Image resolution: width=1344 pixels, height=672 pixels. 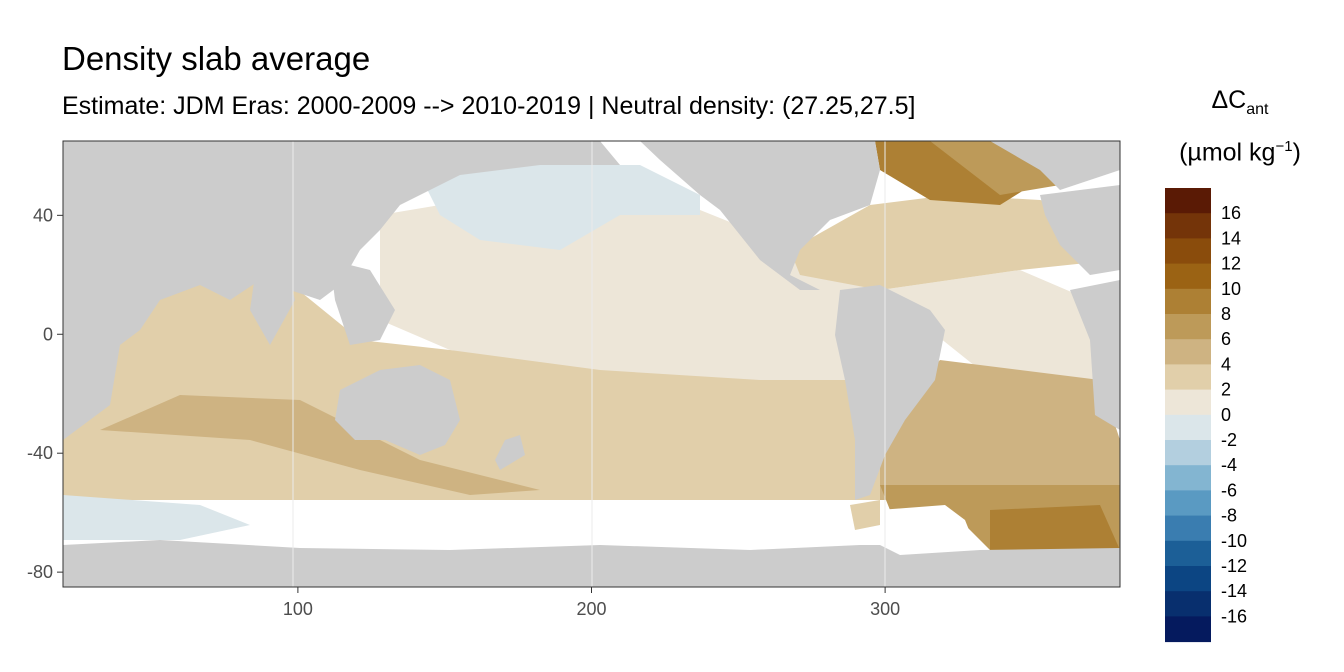 What do you see at coordinates (40, 453) in the screenshot?
I see `y-tick-label: -40` at bounding box center [40, 453].